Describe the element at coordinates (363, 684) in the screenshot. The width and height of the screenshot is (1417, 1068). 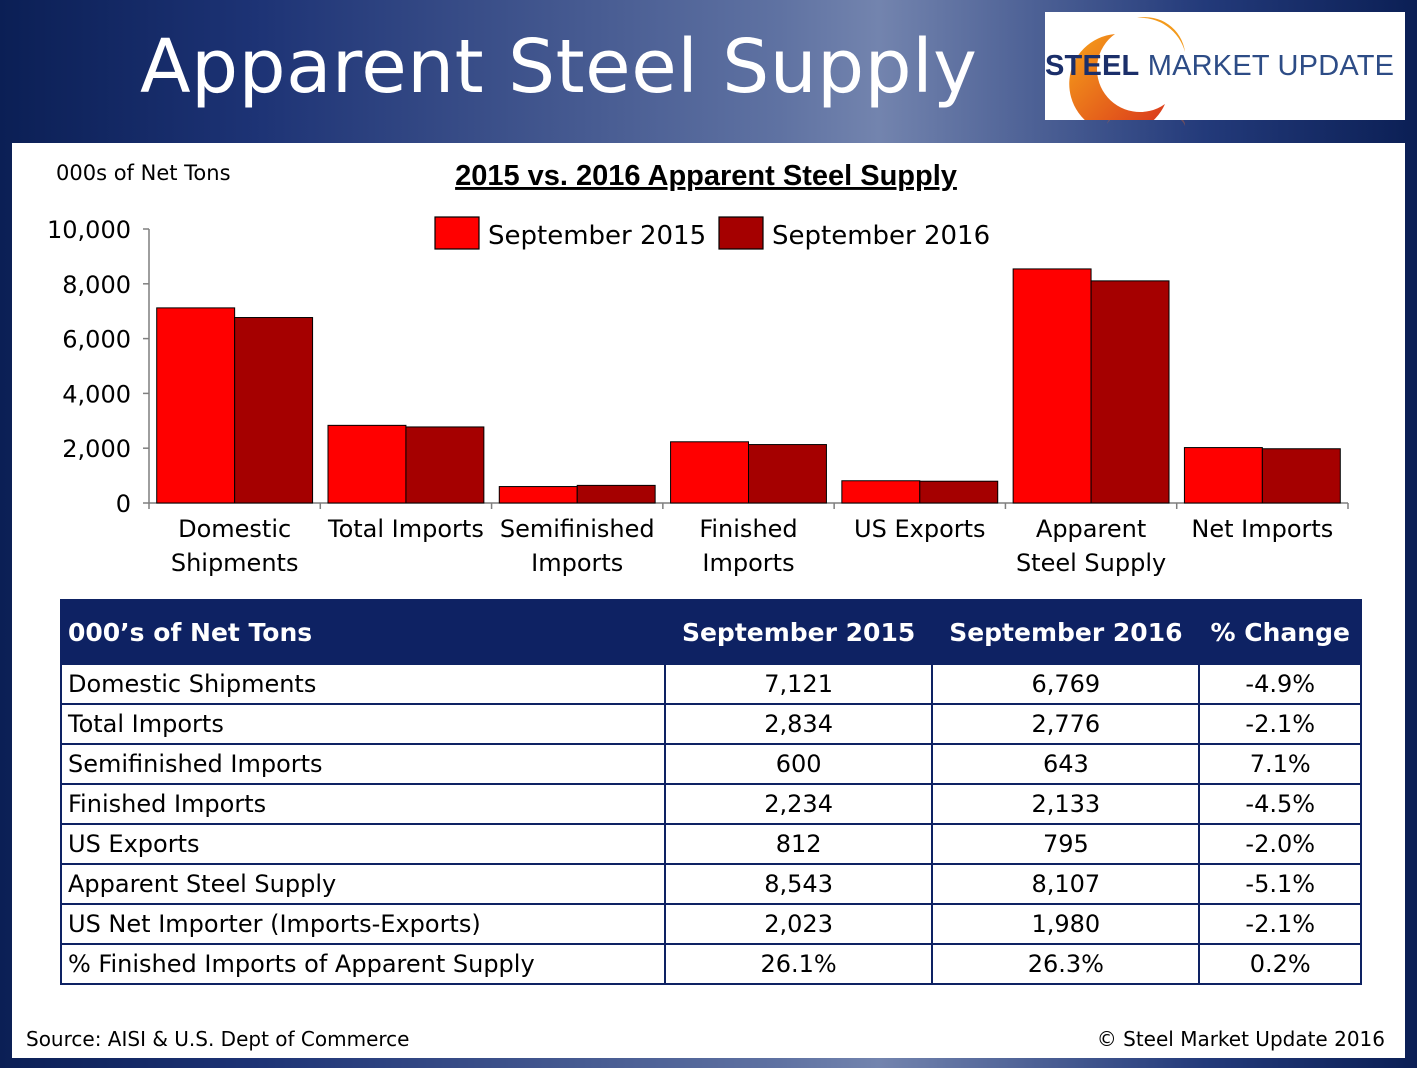
I see `row-label: Domestic Shipments` at that location.